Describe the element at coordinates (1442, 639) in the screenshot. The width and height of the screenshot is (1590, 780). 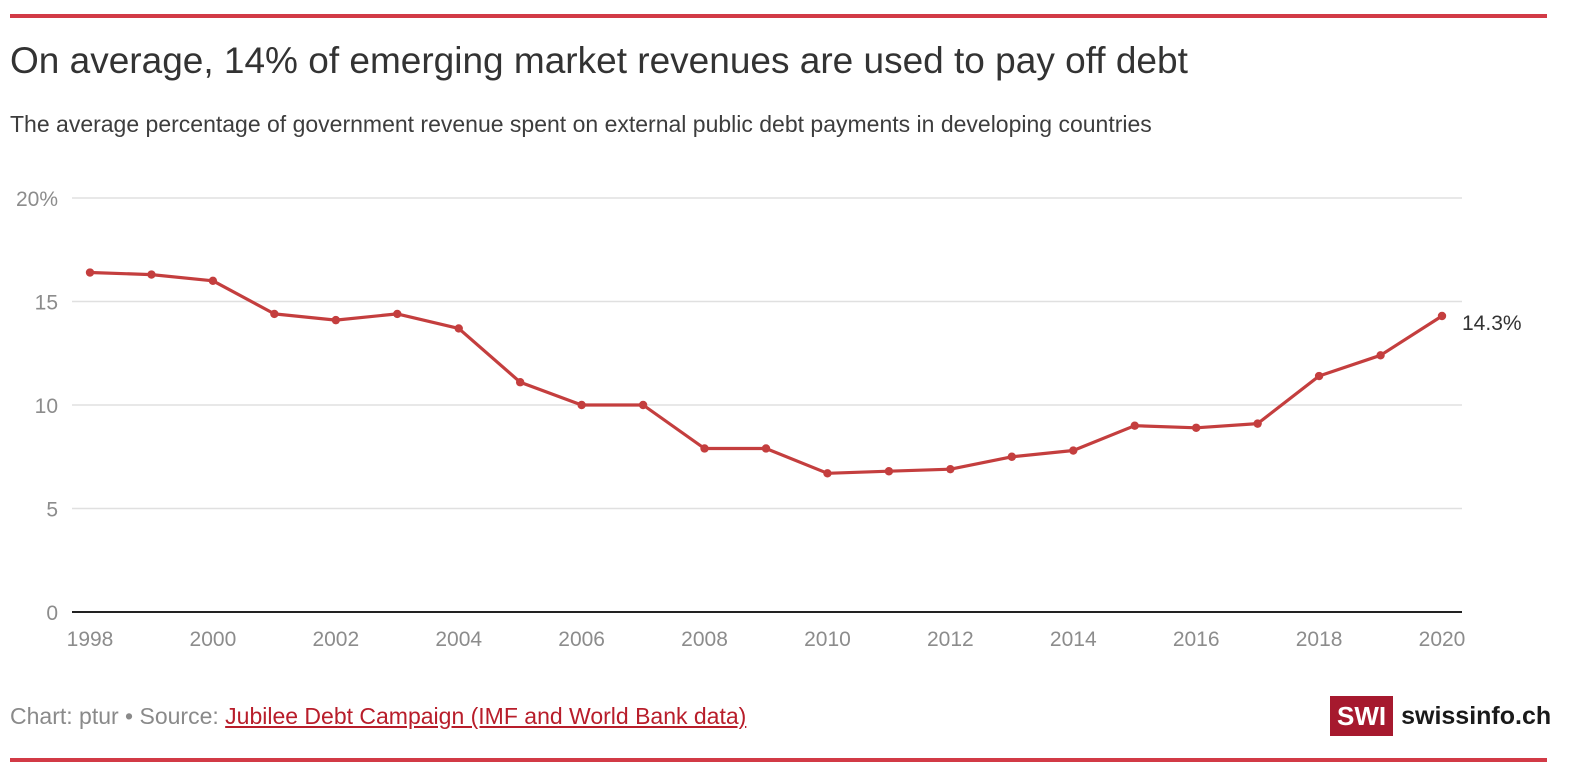
I see `x-tick-label: 2020` at that location.